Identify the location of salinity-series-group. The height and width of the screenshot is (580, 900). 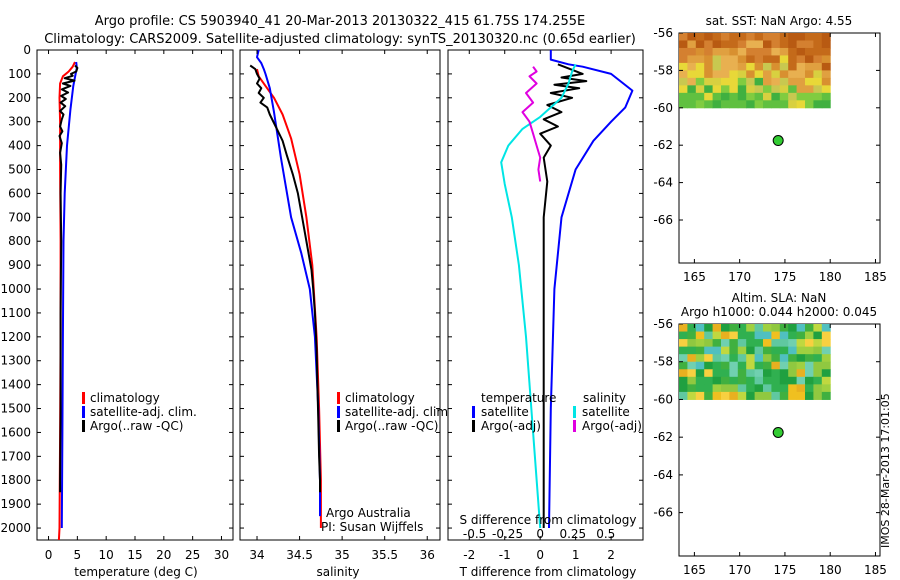
(285, 288).